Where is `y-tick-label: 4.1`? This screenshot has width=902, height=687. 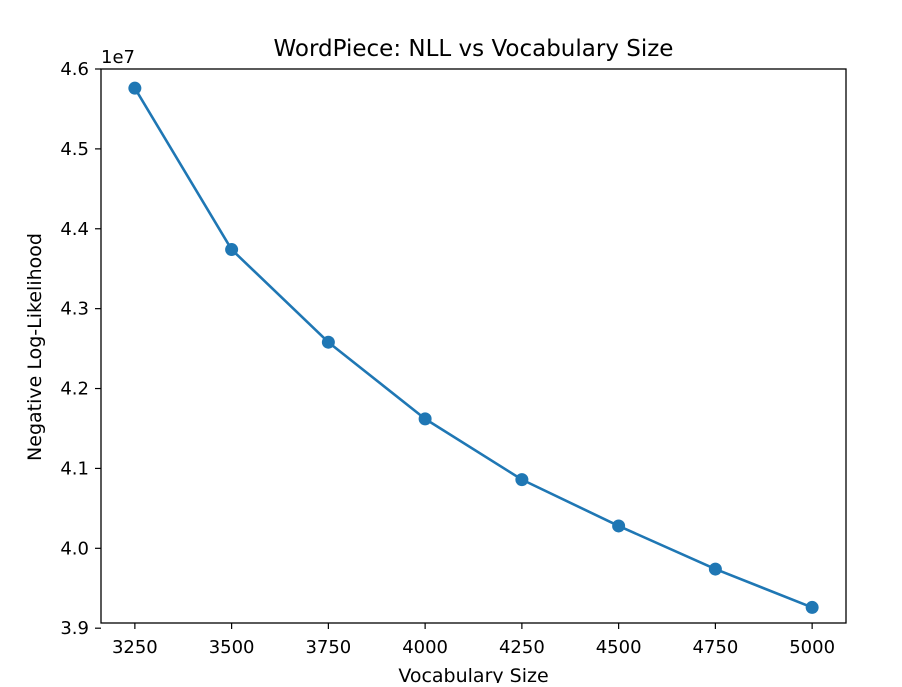
y-tick-label: 4.1 is located at coordinates (74, 468).